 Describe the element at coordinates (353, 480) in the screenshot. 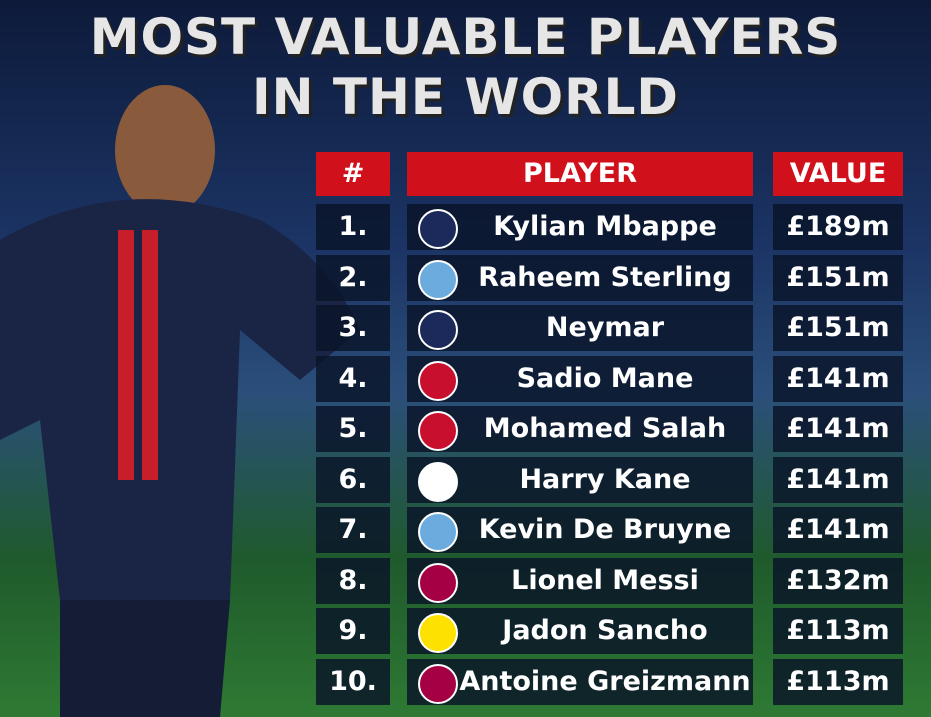

I see `table-cell: 6.` at that location.